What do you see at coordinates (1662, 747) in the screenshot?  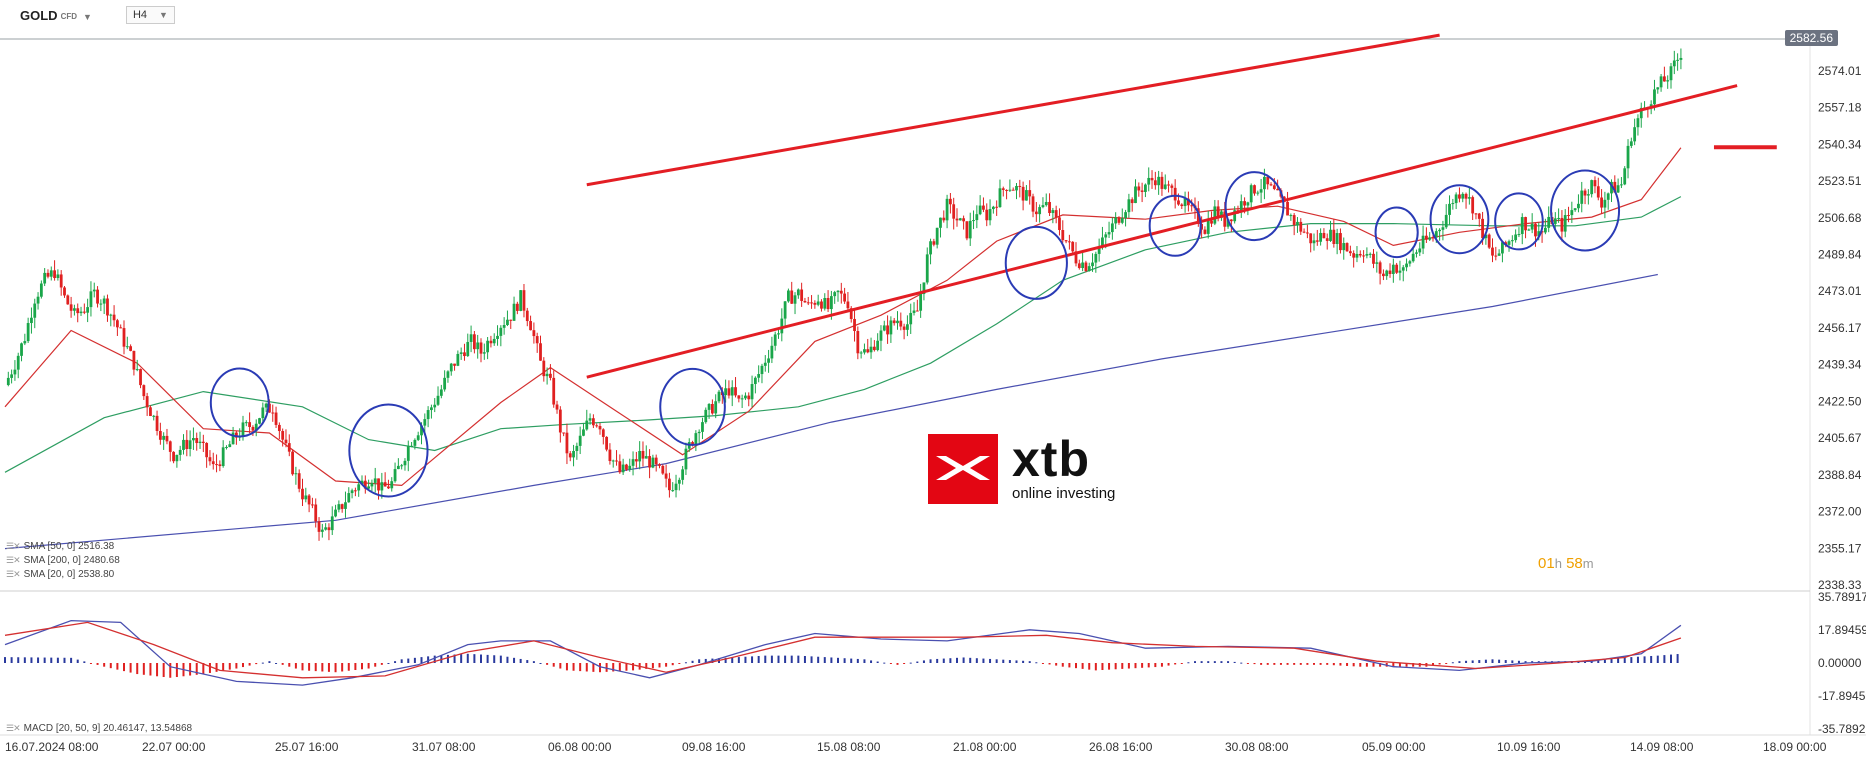 I see `time-axis-label: 14.09 08:00` at bounding box center [1662, 747].